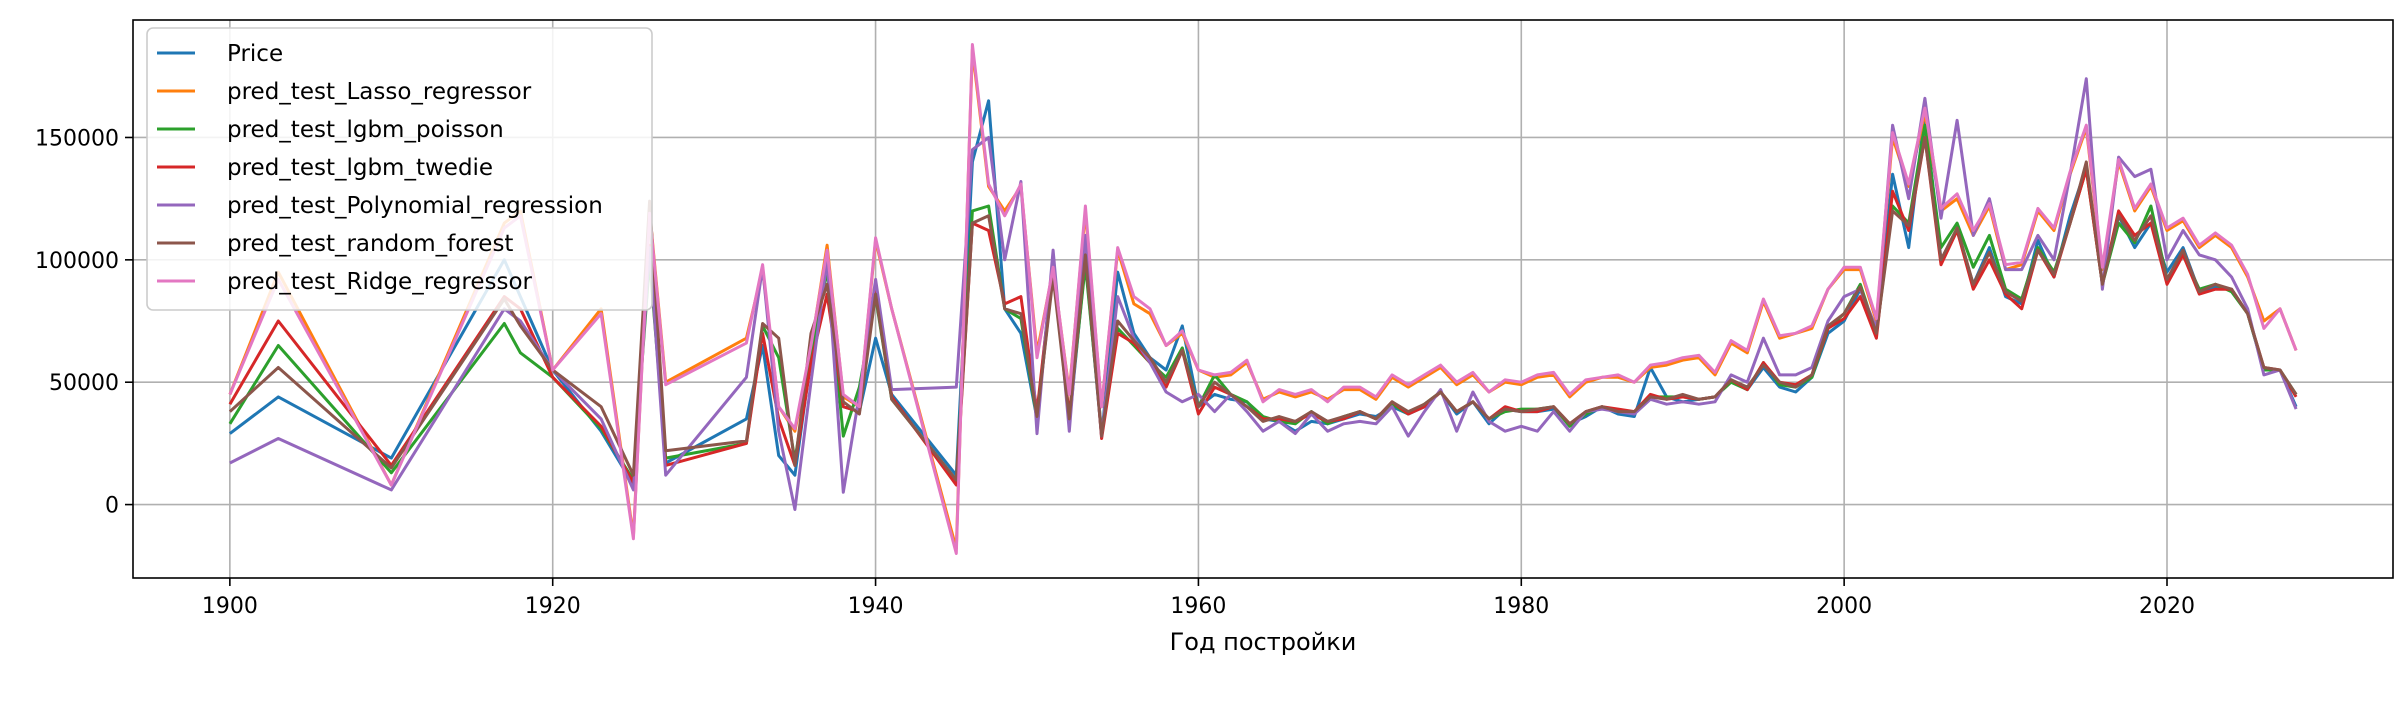 The height and width of the screenshot is (702, 2407). Describe the element at coordinates (112, 506) in the screenshot. I see `y-tick-label: 0` at that location.